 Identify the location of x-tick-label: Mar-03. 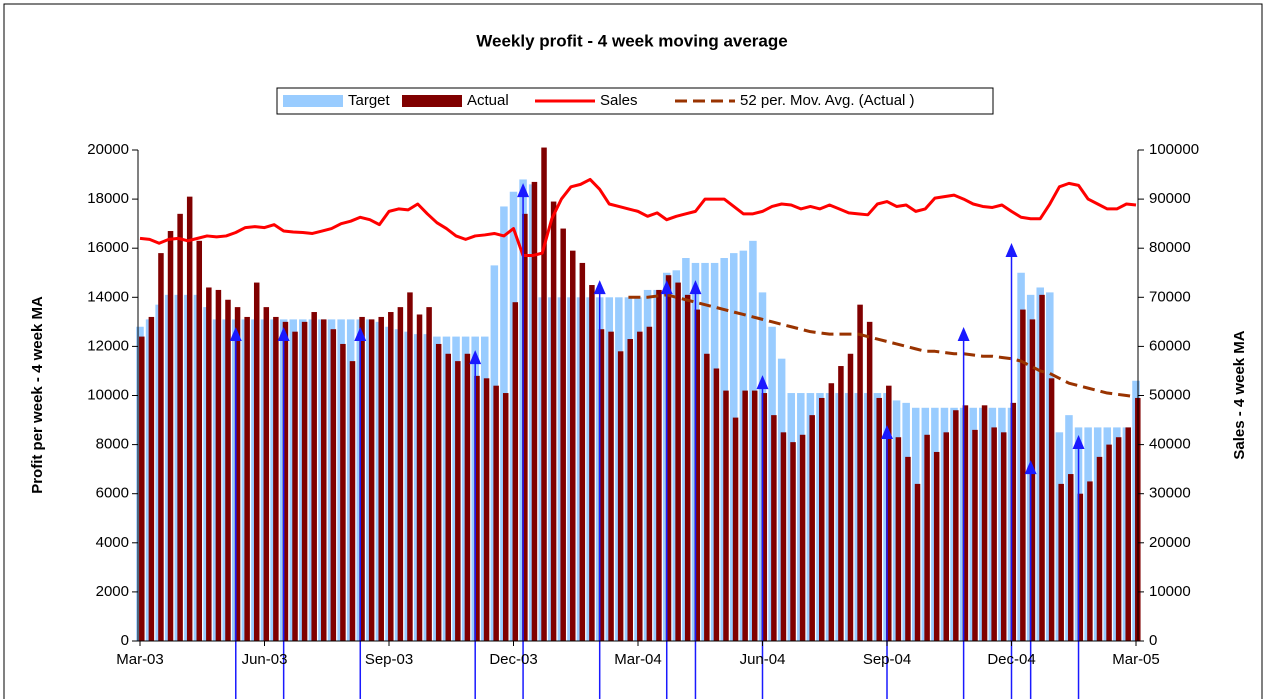
(140, 659).